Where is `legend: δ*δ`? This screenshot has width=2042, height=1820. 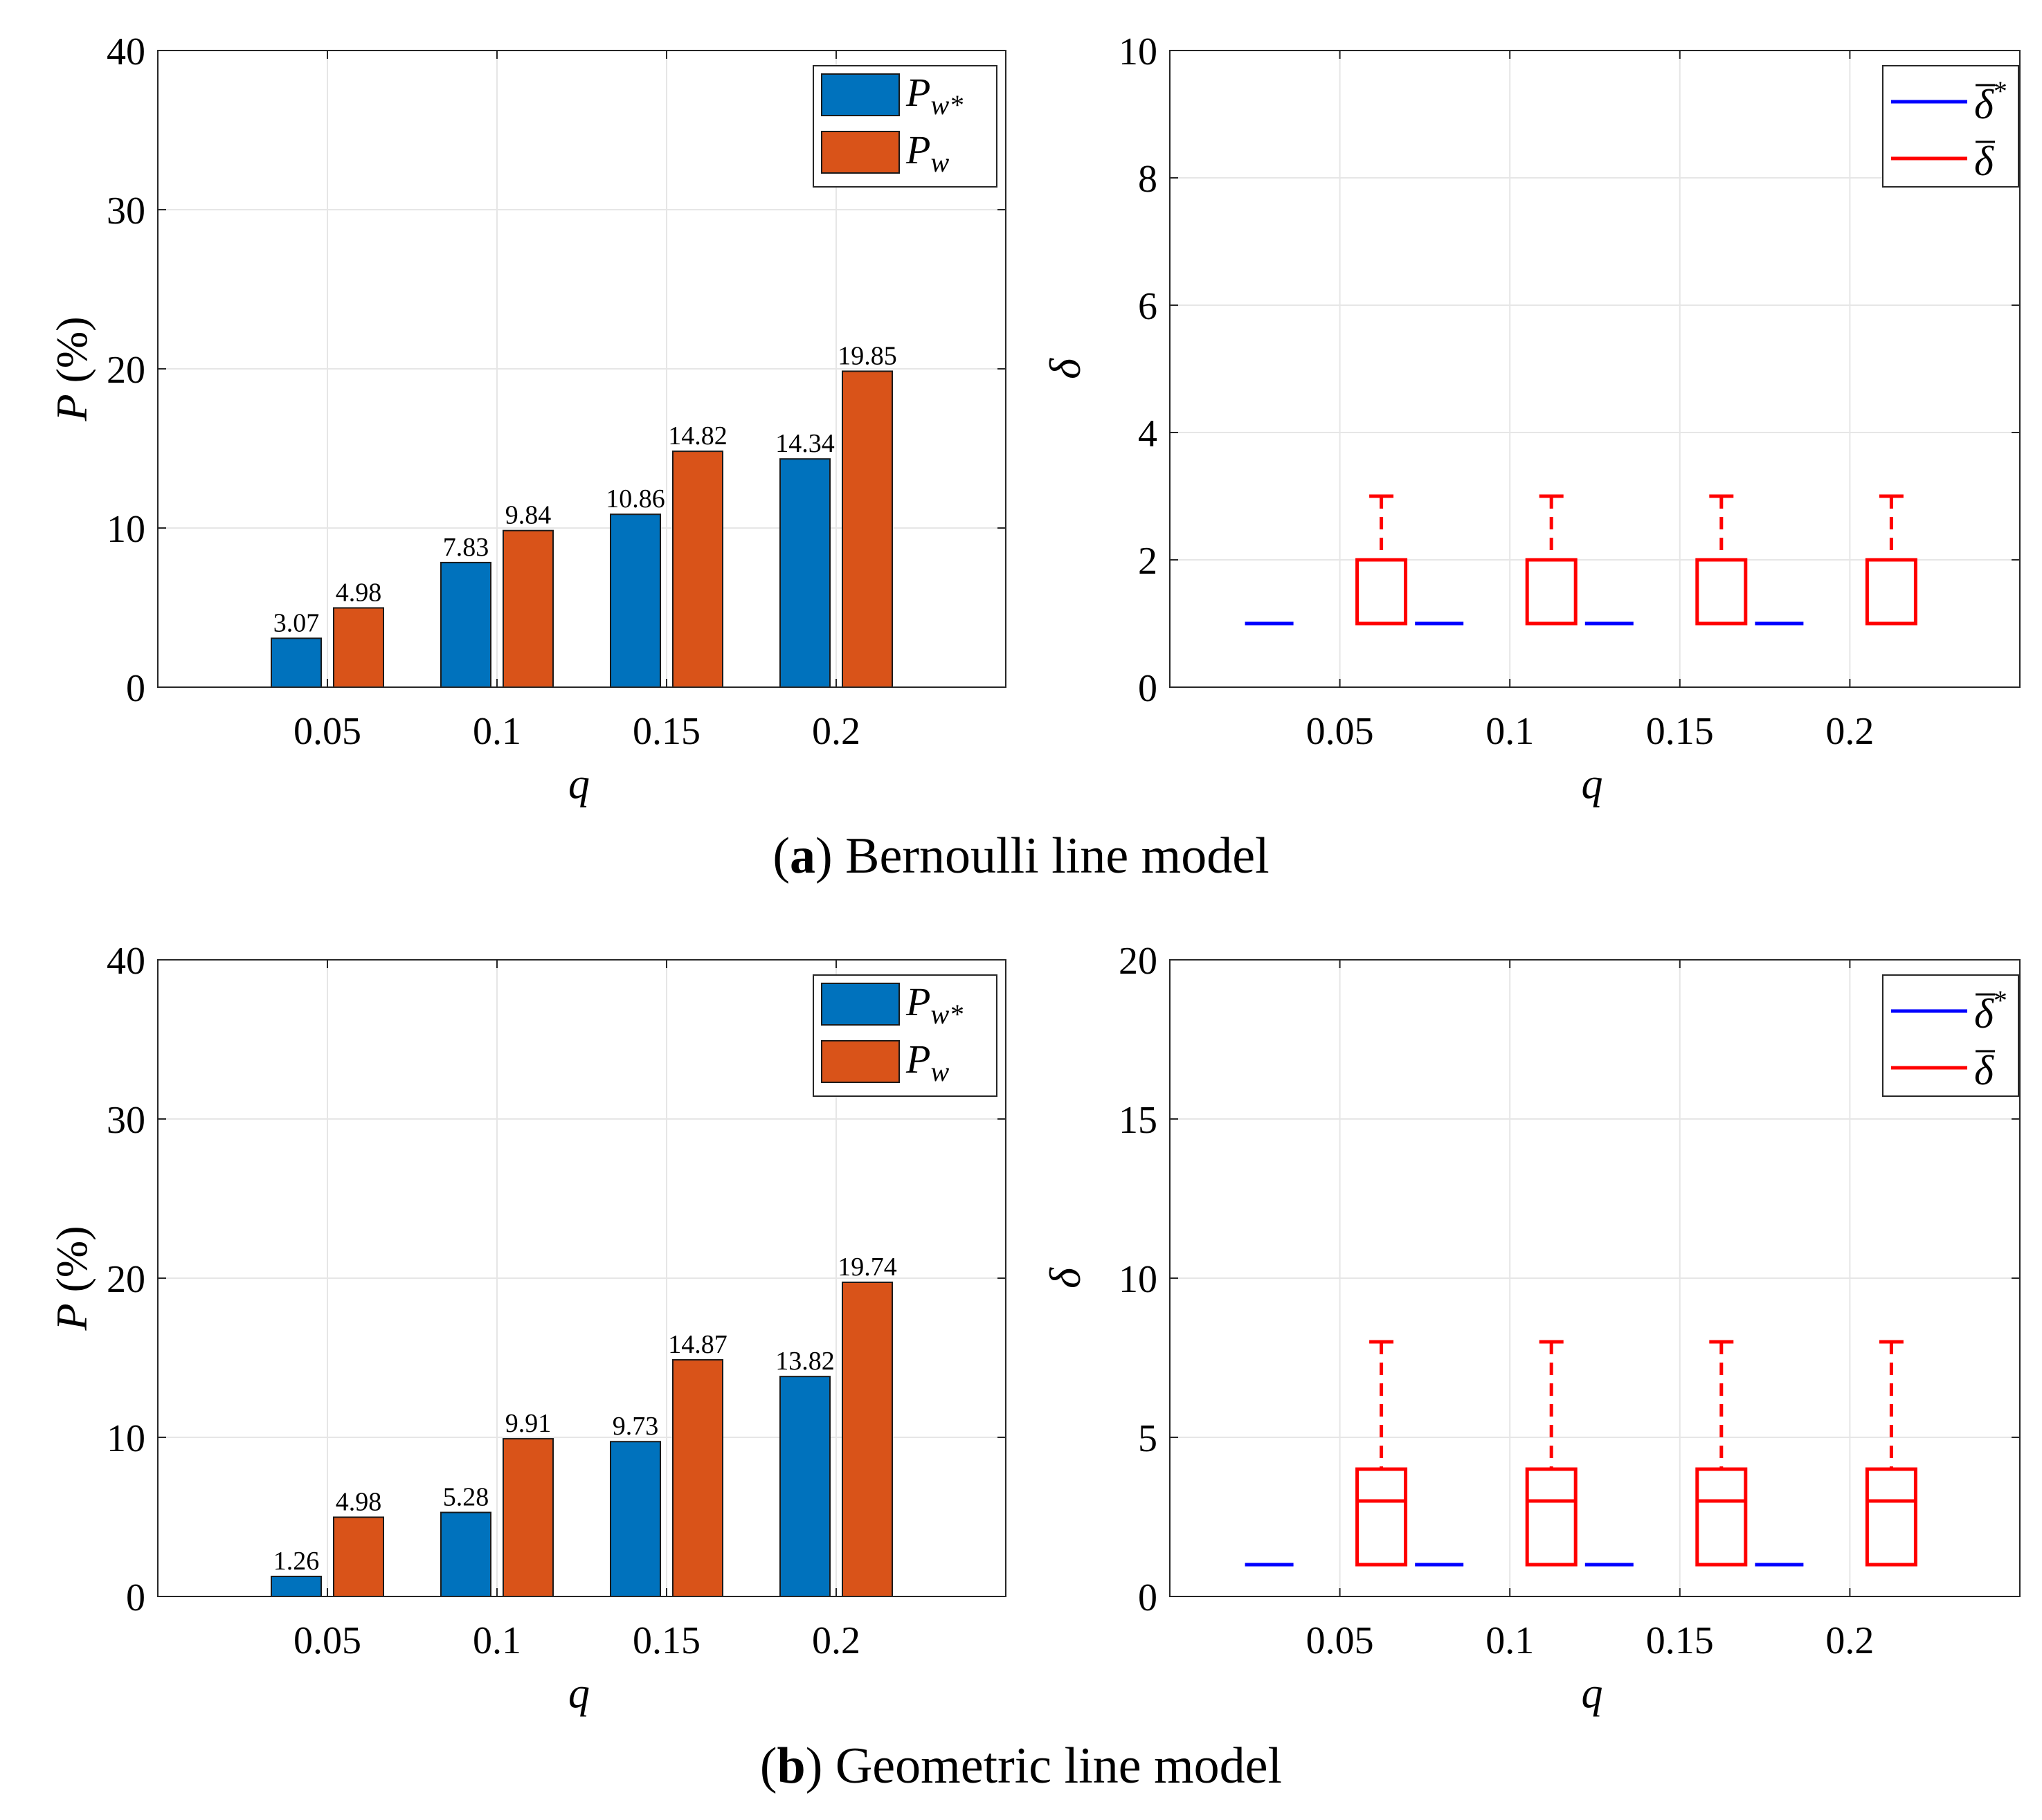
legend: δ*δ is located at coordinates (1950, 126).